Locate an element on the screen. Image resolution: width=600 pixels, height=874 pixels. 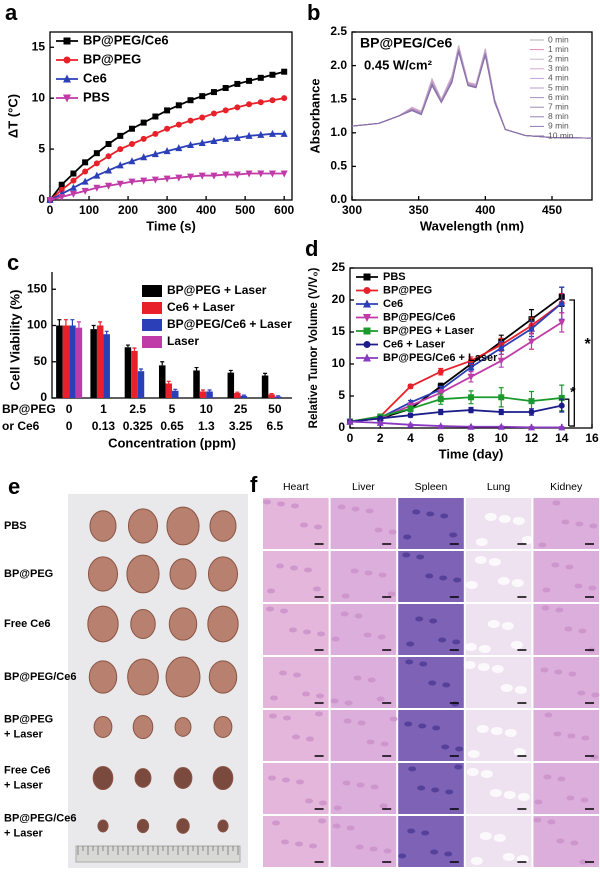
y-tick-label: 100 is located at coordinates (37, 325).